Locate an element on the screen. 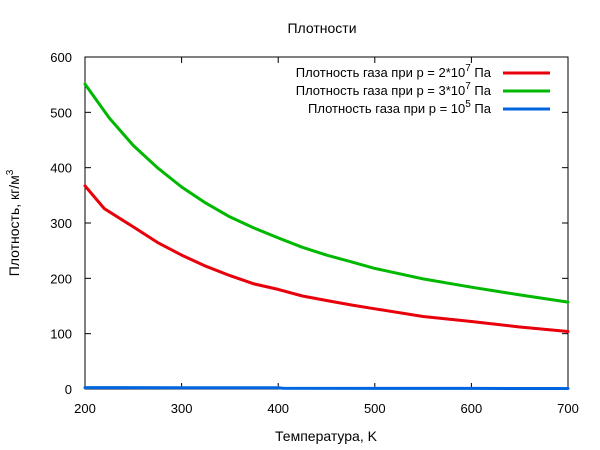  y-tick-label: 200 is located at coordinates (61, 278).